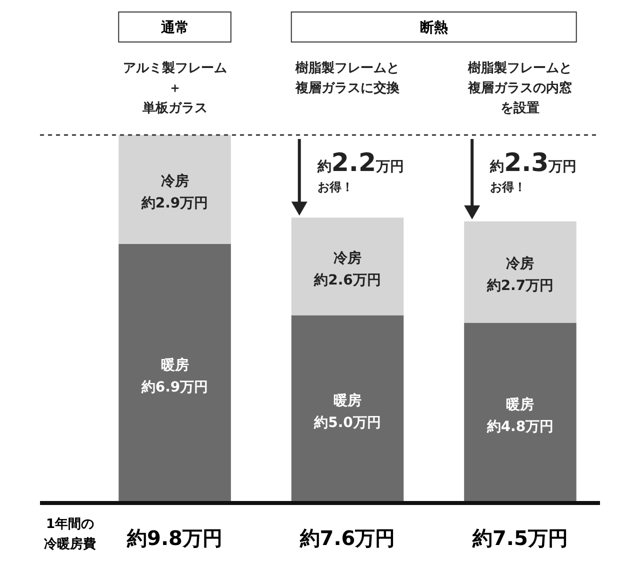  I want to click on text: 約2.3万円お得！, so click(533, 171).